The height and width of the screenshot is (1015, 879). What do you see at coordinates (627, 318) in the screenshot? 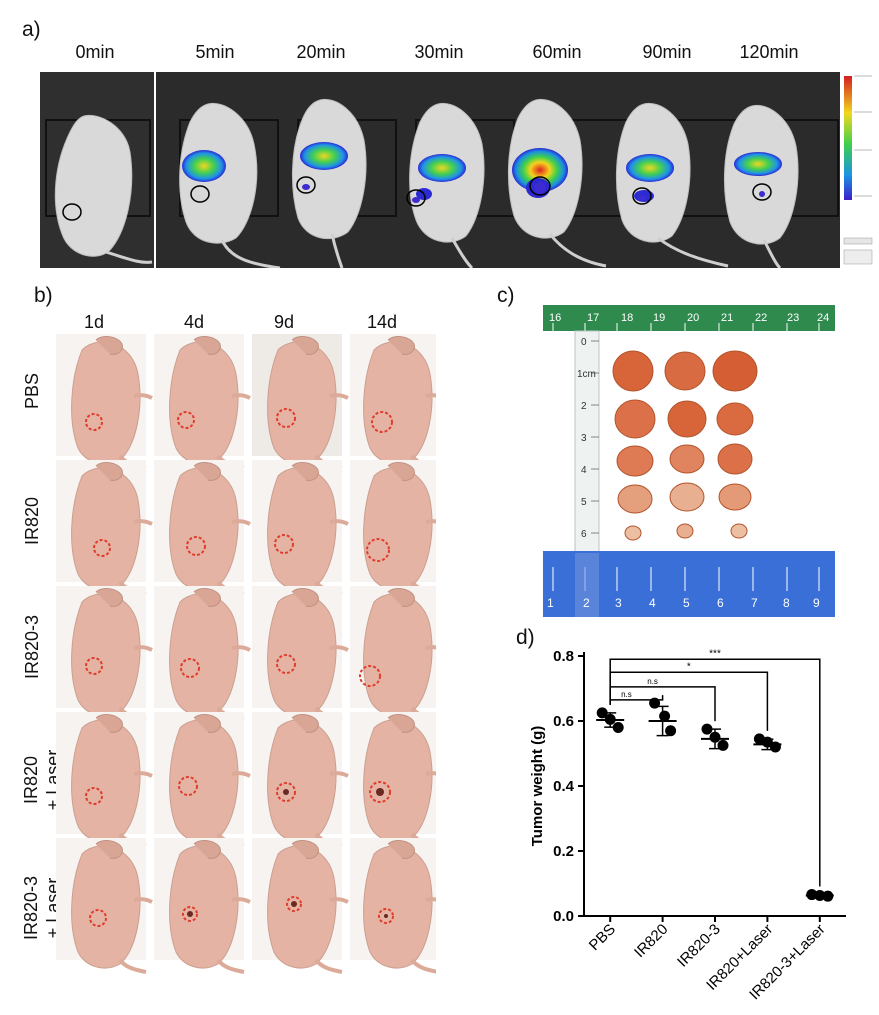
I see `ruler-top-label: 18` at bounding box center [627, 318].